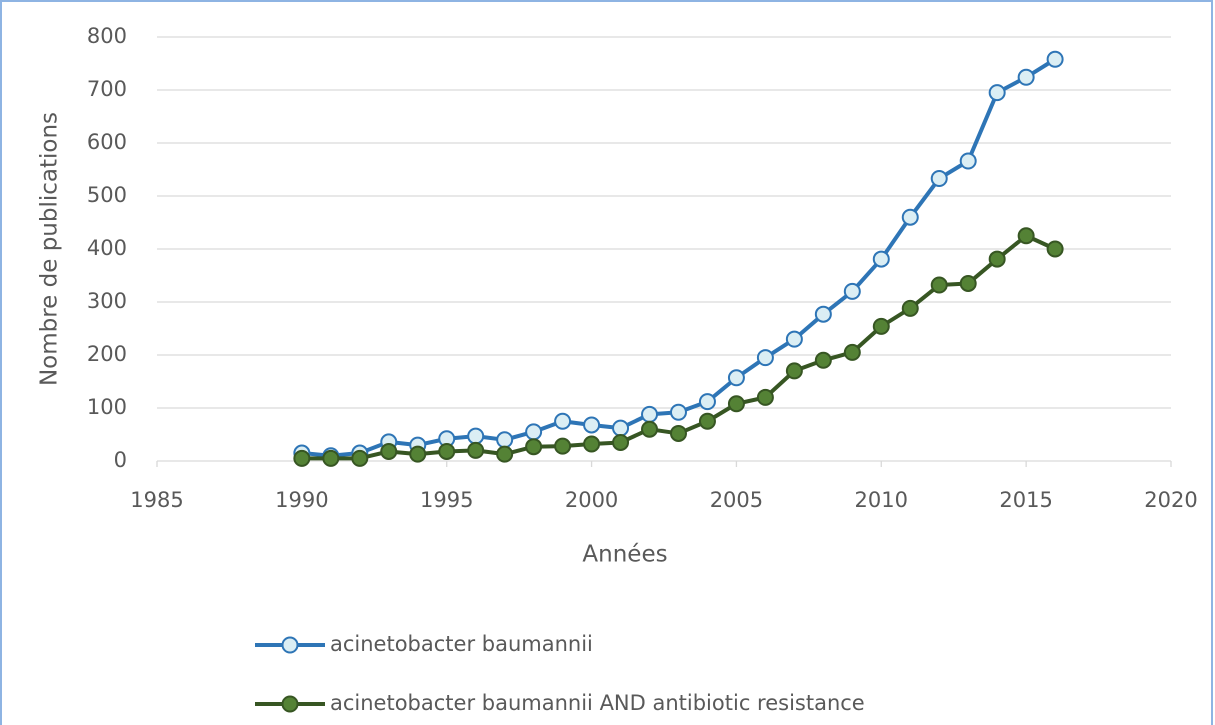  Describe the element at coordinates (446, 500) in the screenshot. I see `x-tick-label: 1995` at that location.